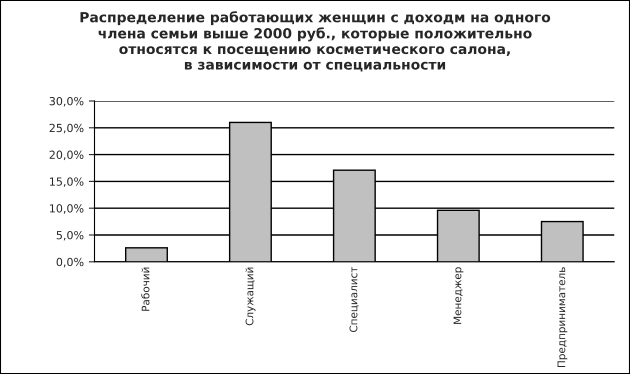 The height and width of the screenshot is (374, 630). I want to click on y-tick-label: 5,0%, so click(70, 235).